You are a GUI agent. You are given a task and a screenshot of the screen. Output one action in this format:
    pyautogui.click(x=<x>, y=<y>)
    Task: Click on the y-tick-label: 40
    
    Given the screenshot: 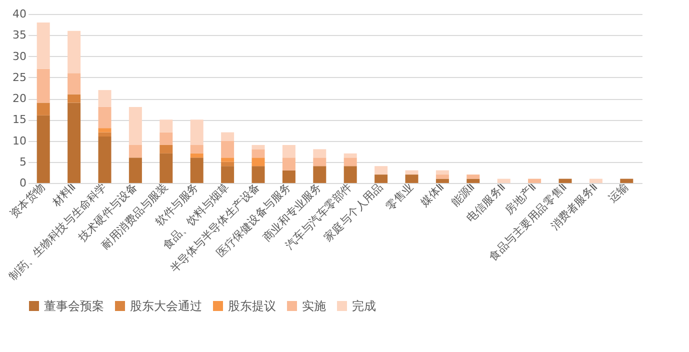 What is the action you would take?
    pyautogui.click(x=19, y=14)
    